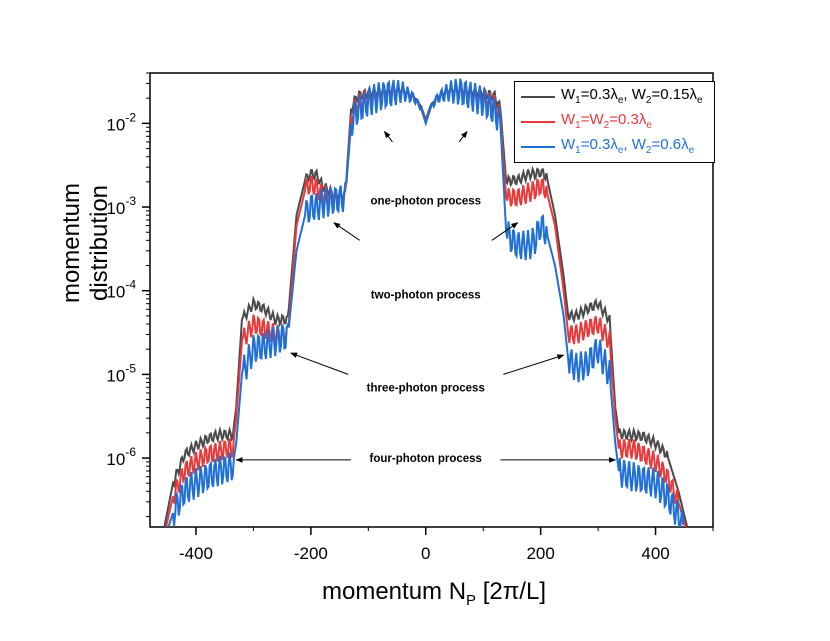 The height and width of the screenshot is (641, 830). I want to click on y-axis: 10⁻⁶ 10⁻⁵ 10⁻⁴ 10⁻³ 10⁻², so click(128, 295).